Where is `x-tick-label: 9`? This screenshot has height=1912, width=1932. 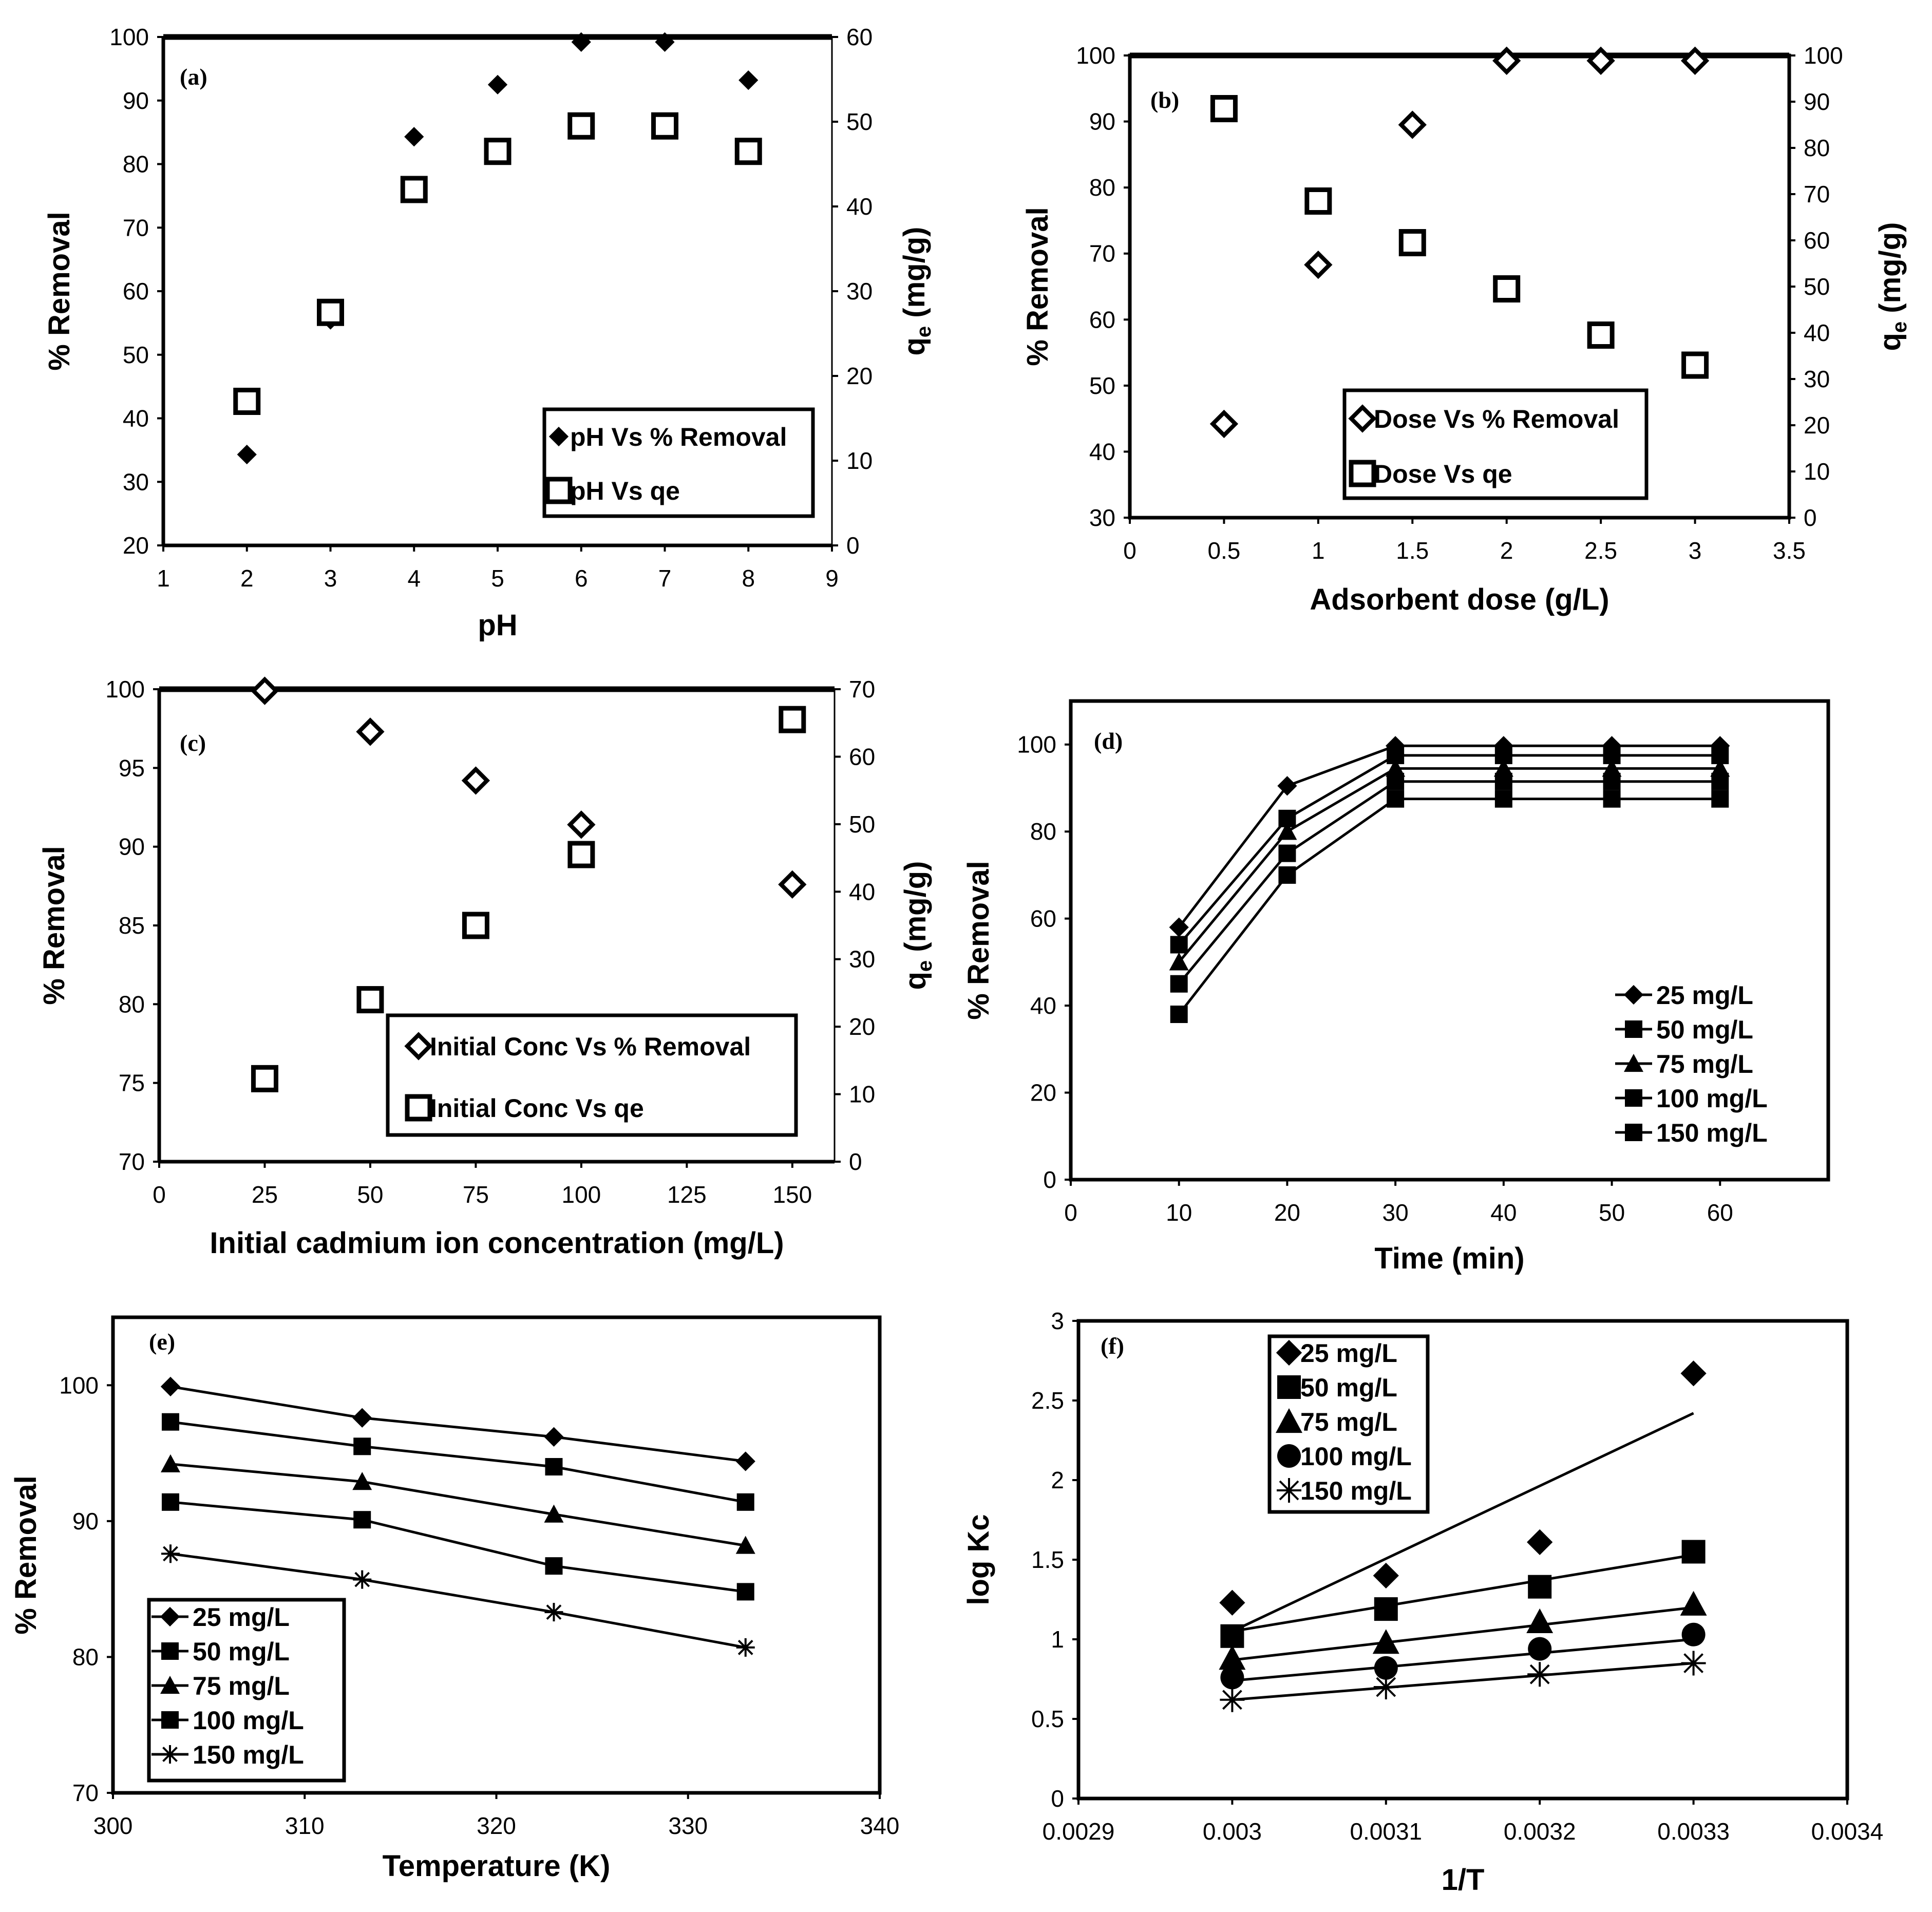 x-tick-label: 9 is located at coordinates (832, 578).